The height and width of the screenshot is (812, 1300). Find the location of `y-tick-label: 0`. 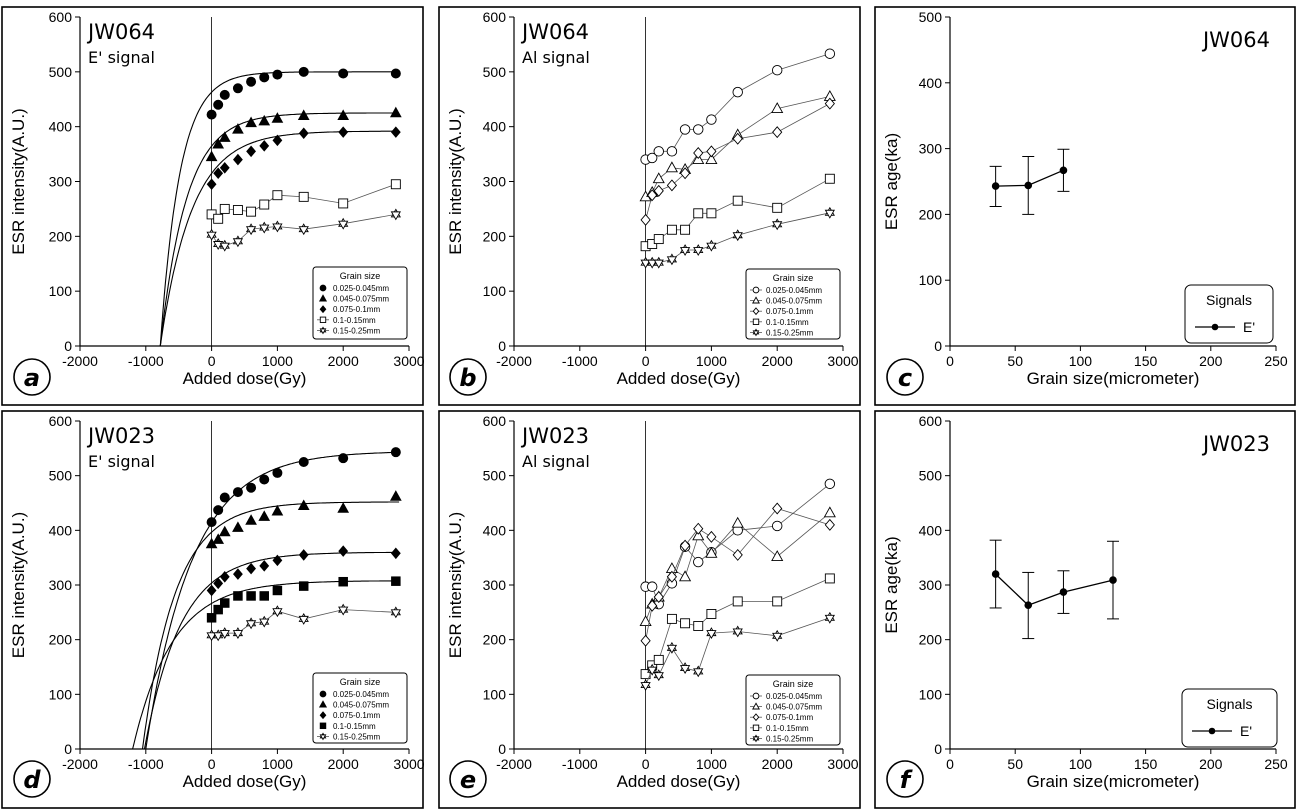

y-tick-label: 0 is located at coordinates (68, 749).